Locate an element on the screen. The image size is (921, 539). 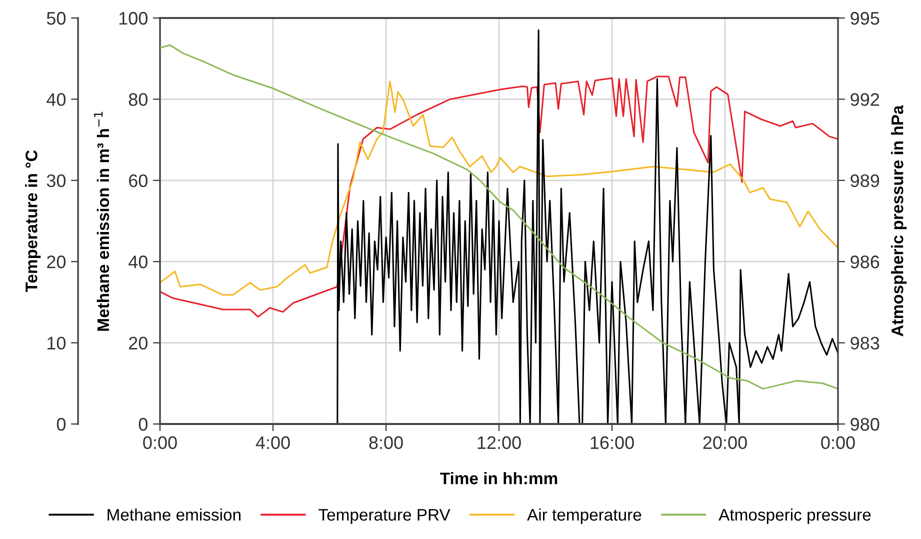
y2-tick-label: 992 is located at coordinates (865, 99).